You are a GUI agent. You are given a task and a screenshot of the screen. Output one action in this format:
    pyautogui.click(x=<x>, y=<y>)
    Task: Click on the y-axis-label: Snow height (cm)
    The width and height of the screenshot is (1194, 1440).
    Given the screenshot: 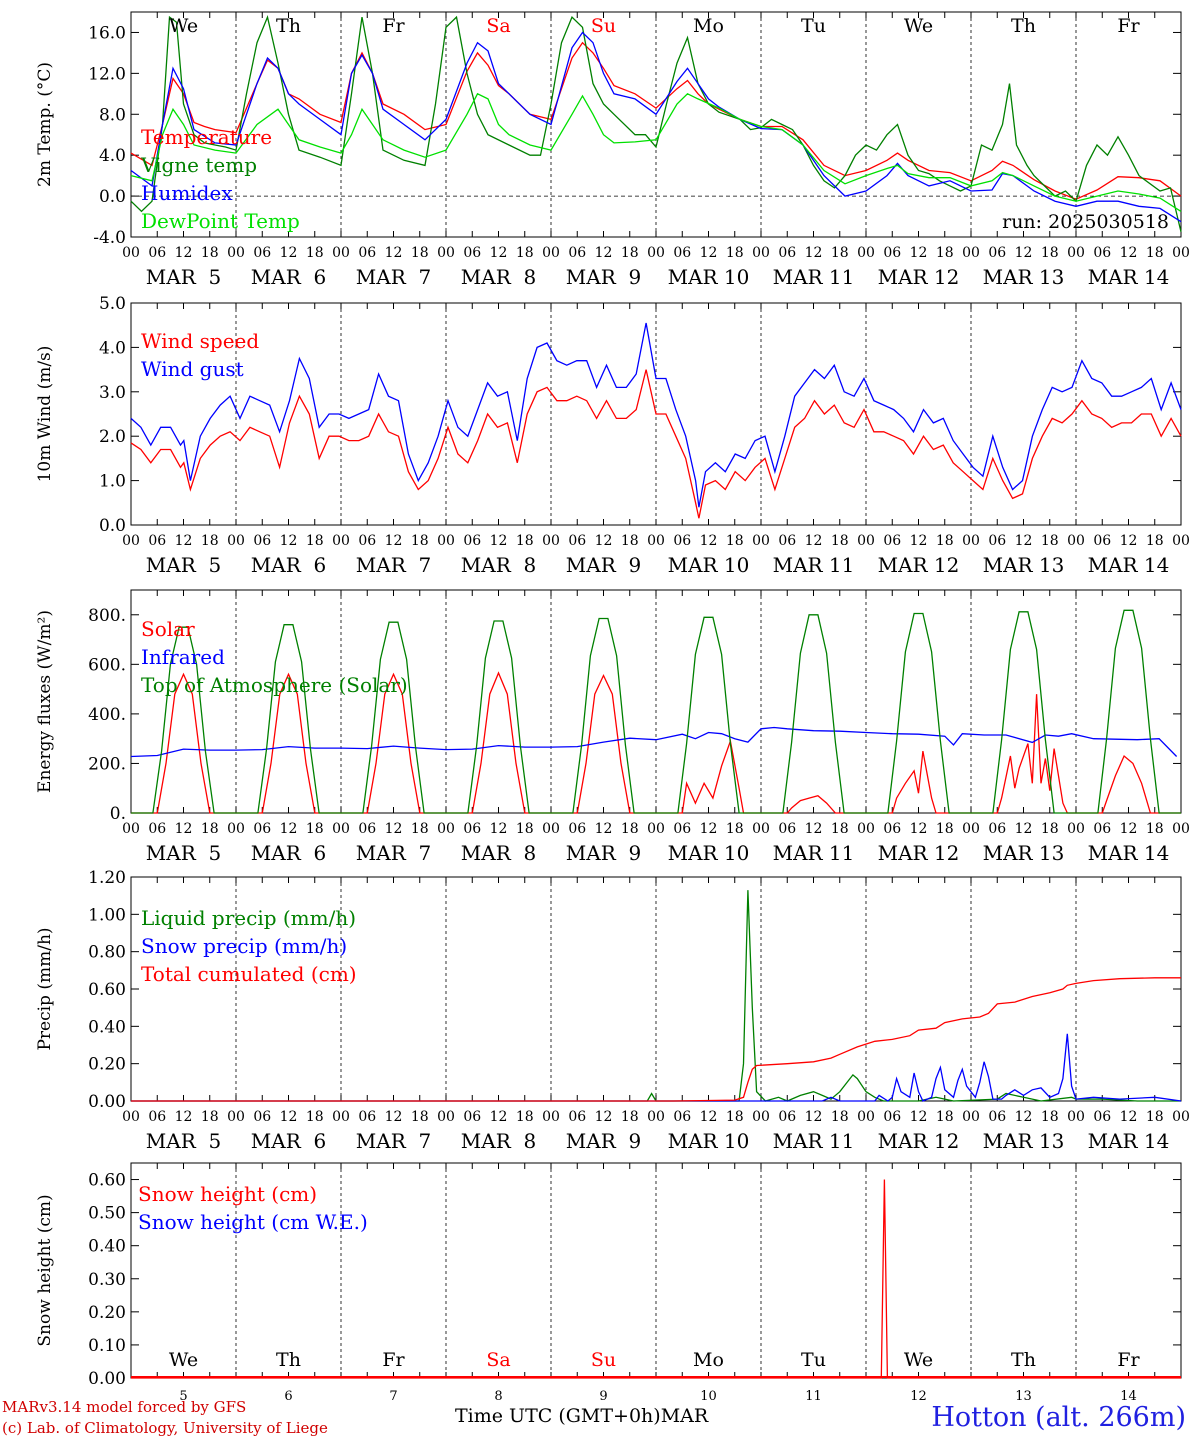 What is the action you would take?
    pyautogui.click(x=45, y=1270)
    